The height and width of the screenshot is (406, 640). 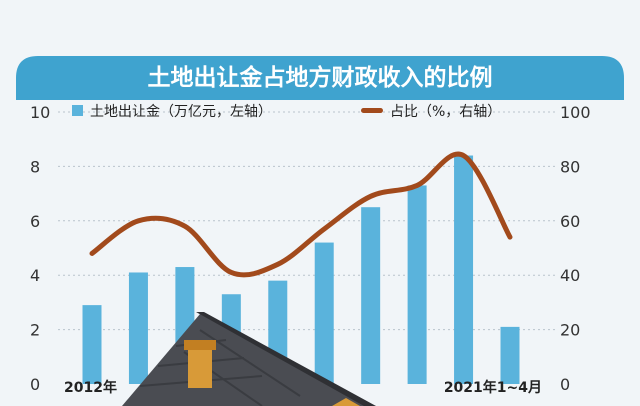 What do you see at coordinates (200, 367) in the screenshot?
I see `house-chimney` at bounding box center [200, 367].